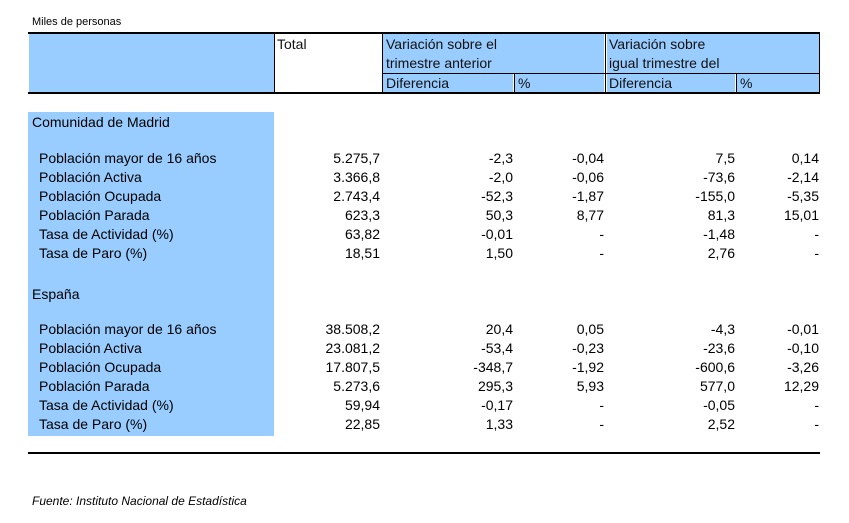 The width and height of the screenshot is (849, 523). What do you see at coordinates (803, 177) in the screenshot?
I see `cell-pct-year: -2,14` at bounding box center [803, 177].